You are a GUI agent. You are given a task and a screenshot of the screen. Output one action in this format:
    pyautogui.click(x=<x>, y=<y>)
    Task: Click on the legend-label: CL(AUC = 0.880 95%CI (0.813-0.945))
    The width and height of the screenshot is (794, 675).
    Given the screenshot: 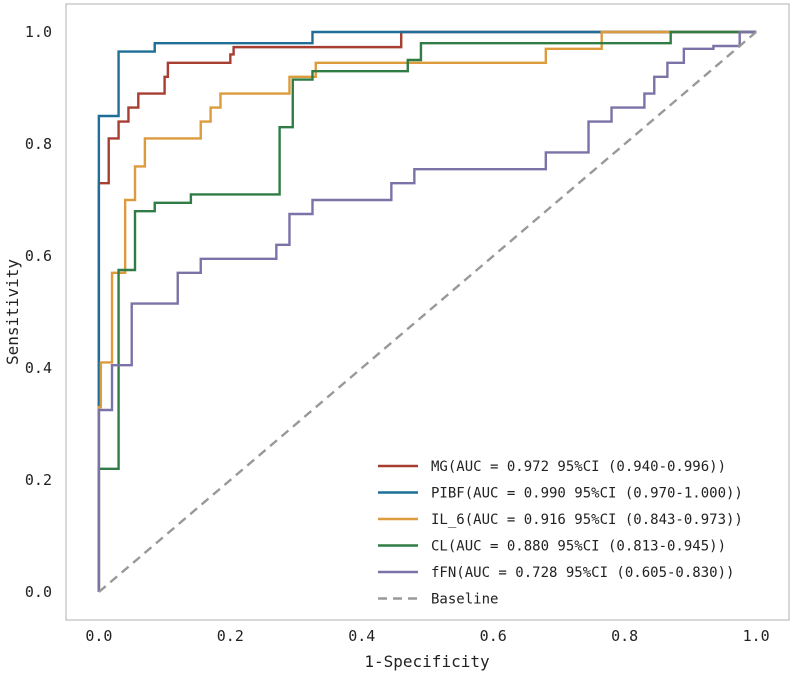 What is the action you would take?
    pyautogui.click(x=578, y=547)
    